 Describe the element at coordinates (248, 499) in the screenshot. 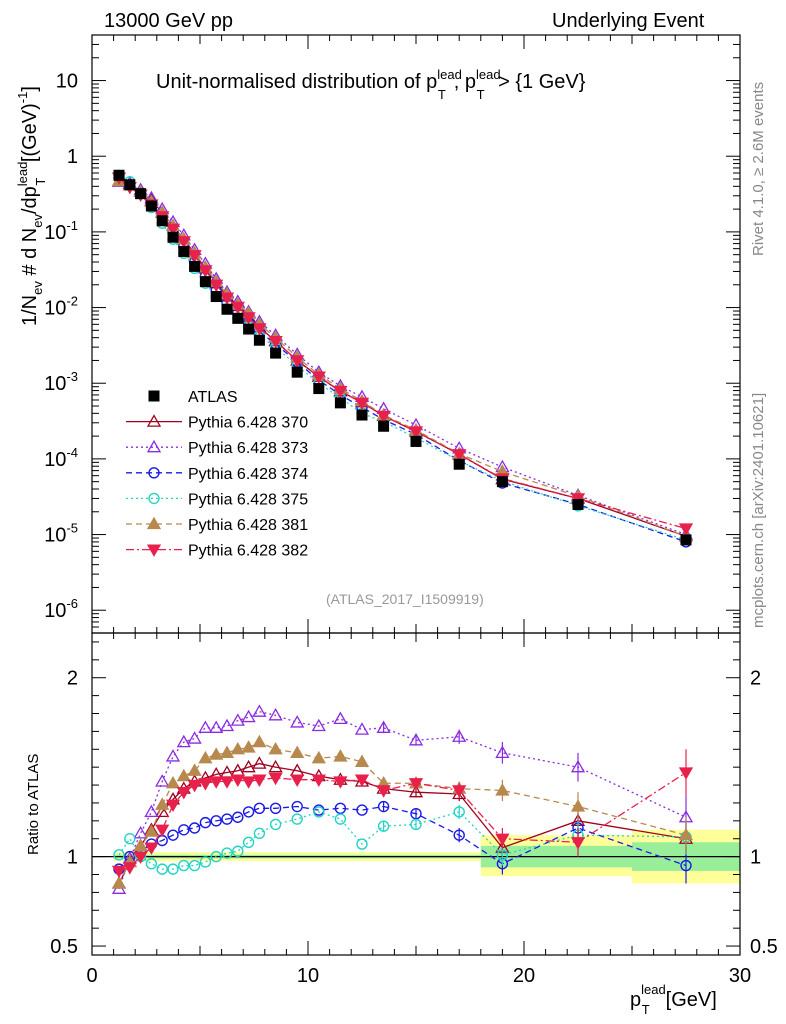

I see `legend-label-pythia-6-428-375: Pythia 6.428 375` at that location.